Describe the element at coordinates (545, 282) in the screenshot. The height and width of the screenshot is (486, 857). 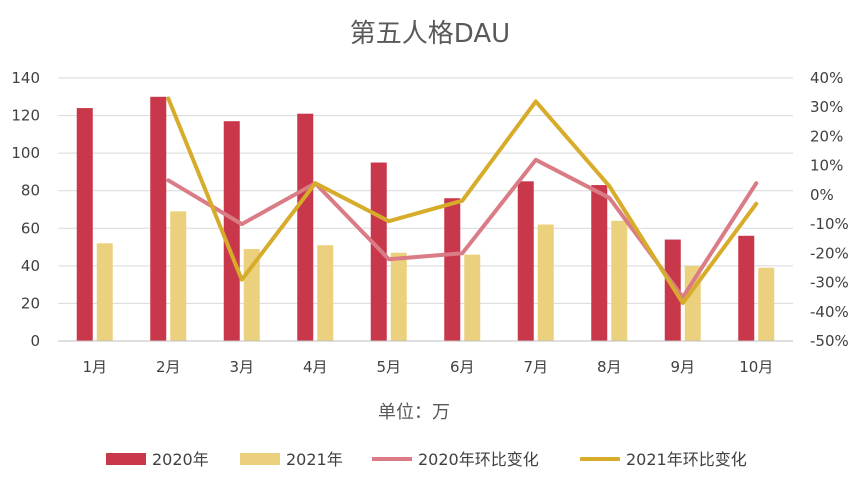
I see `bar-2021年-7月` at that location.